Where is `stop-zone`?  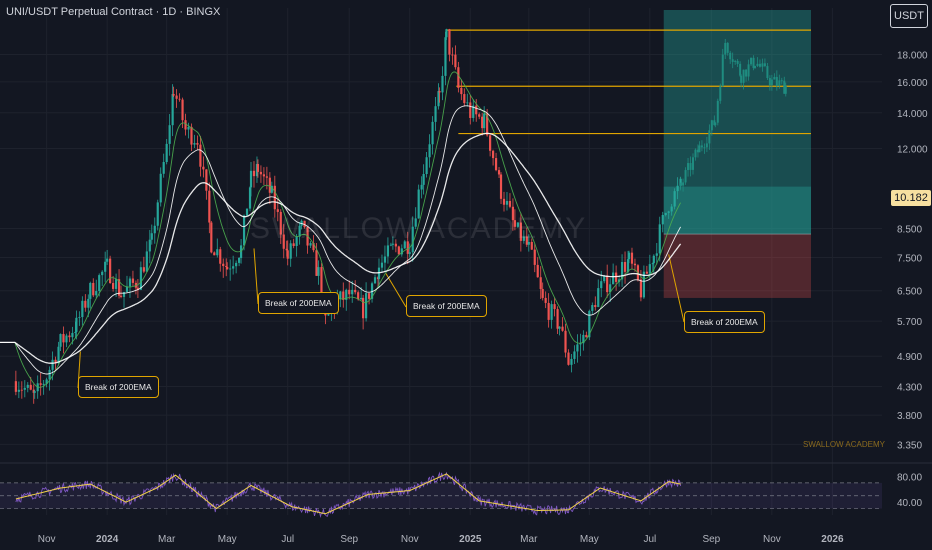 stop-zone is located at coordinates (737, 266).